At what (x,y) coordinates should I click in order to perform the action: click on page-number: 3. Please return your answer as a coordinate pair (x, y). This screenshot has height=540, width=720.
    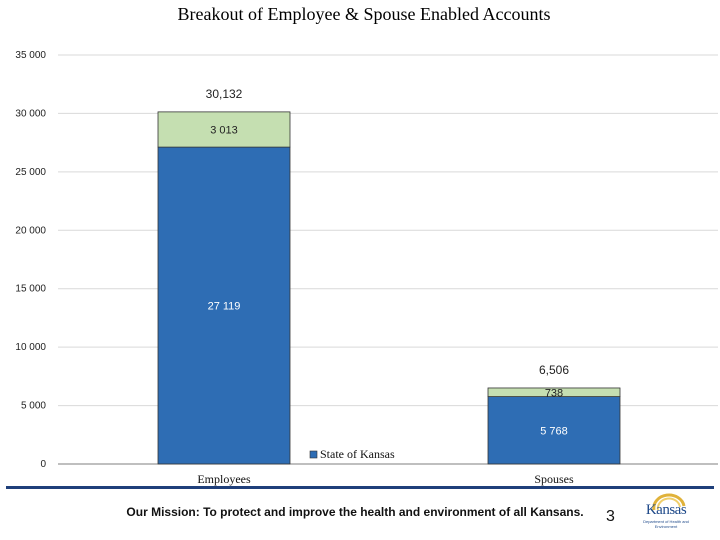
    Looking at the image, I should click on (610, 516).